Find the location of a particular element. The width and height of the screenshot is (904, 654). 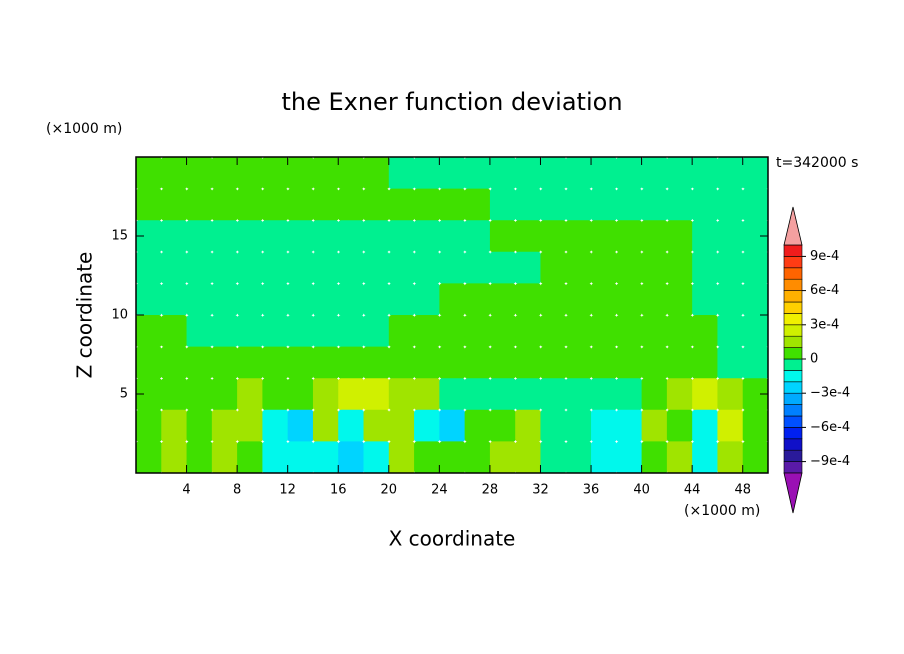

colorbar-tick-label: 3e-4 is located at coordinates (824, 324).